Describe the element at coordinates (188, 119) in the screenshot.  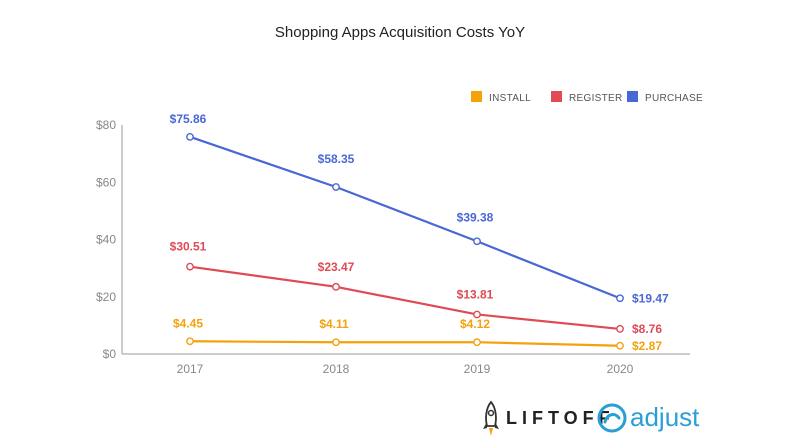
I see `data-label: $75.86` at that location.